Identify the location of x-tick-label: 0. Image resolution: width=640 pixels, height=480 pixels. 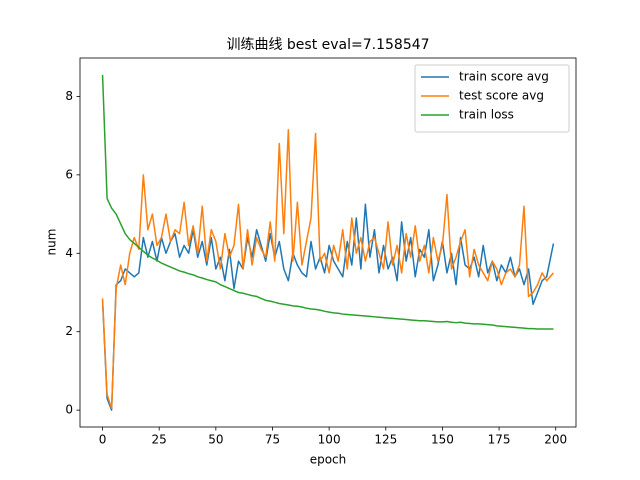
(103, 440).